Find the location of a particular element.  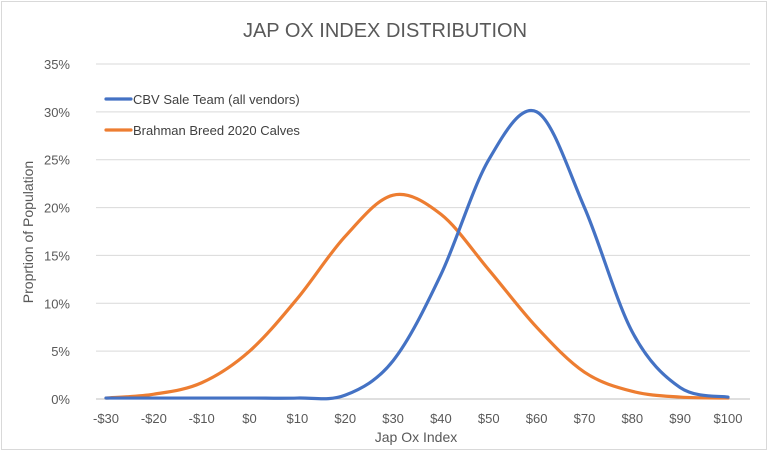

x-tick-label: -$10 is located at coordinates (202, 418).